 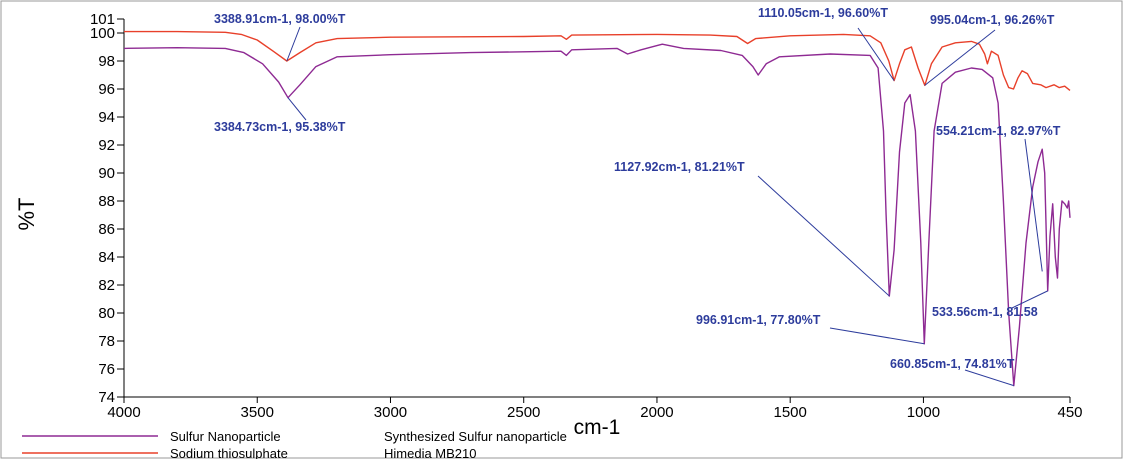 I want to click on y-tick-label: 80, so click(x=106, y=313).